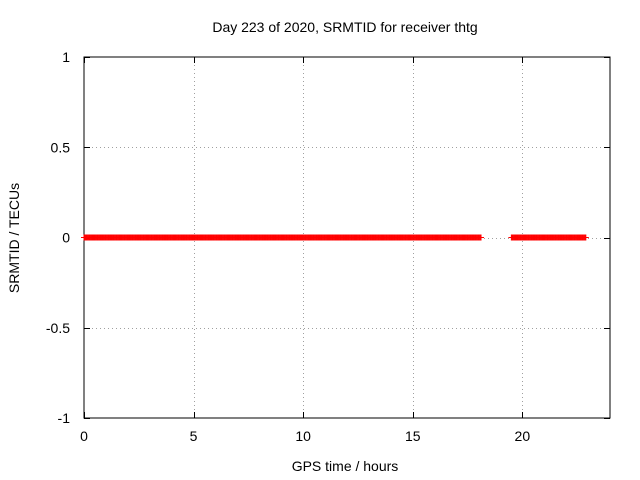 The image size is (640, 480). What do you see at coordinates (58, 237) in the screenshot?
I see `y-tick-labels: -1 -0.5 0 0.5 1` at bounding box center [58, 237].